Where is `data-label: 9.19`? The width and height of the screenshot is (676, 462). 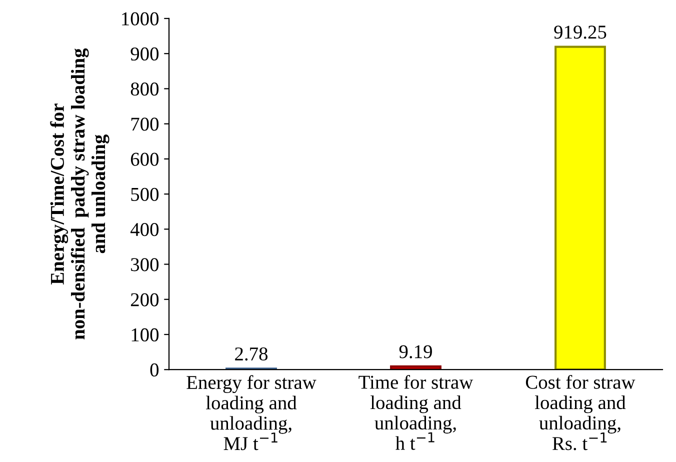 data-label: 9.19 is located at coordinates (415, 351).